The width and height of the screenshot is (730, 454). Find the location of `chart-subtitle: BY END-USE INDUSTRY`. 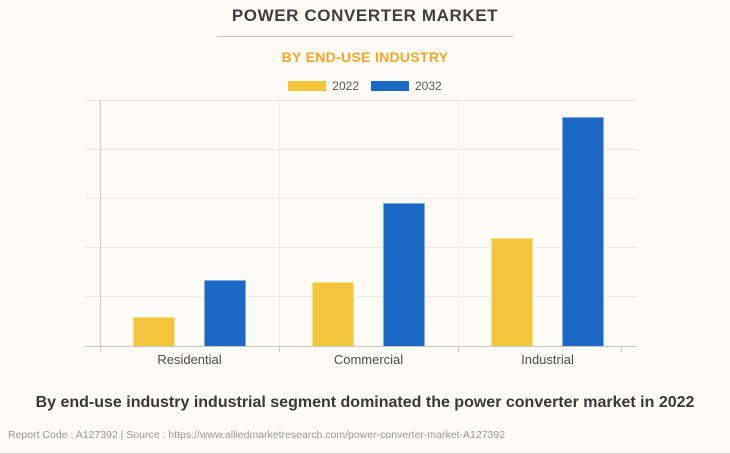

chart-subtitle: BY END-USE INDUSTRY is located at coordinates (365, 57).